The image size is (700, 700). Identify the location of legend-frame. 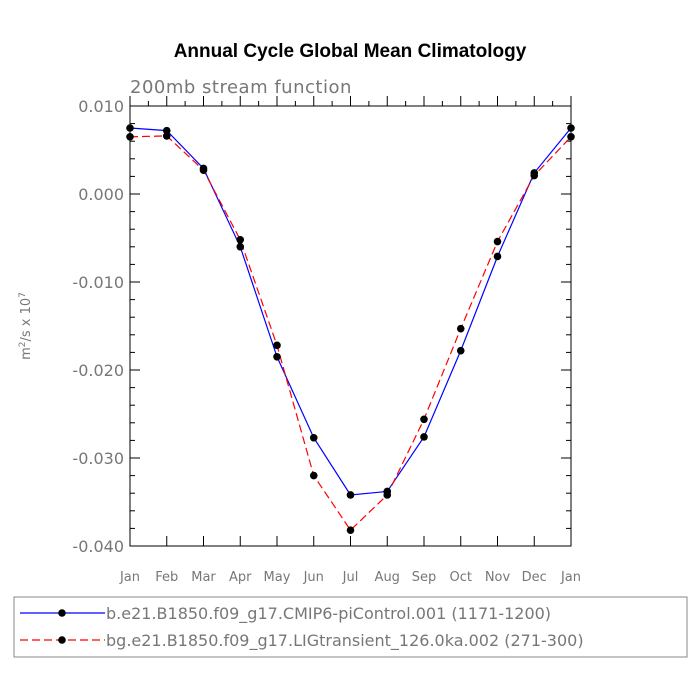
(350, 627).